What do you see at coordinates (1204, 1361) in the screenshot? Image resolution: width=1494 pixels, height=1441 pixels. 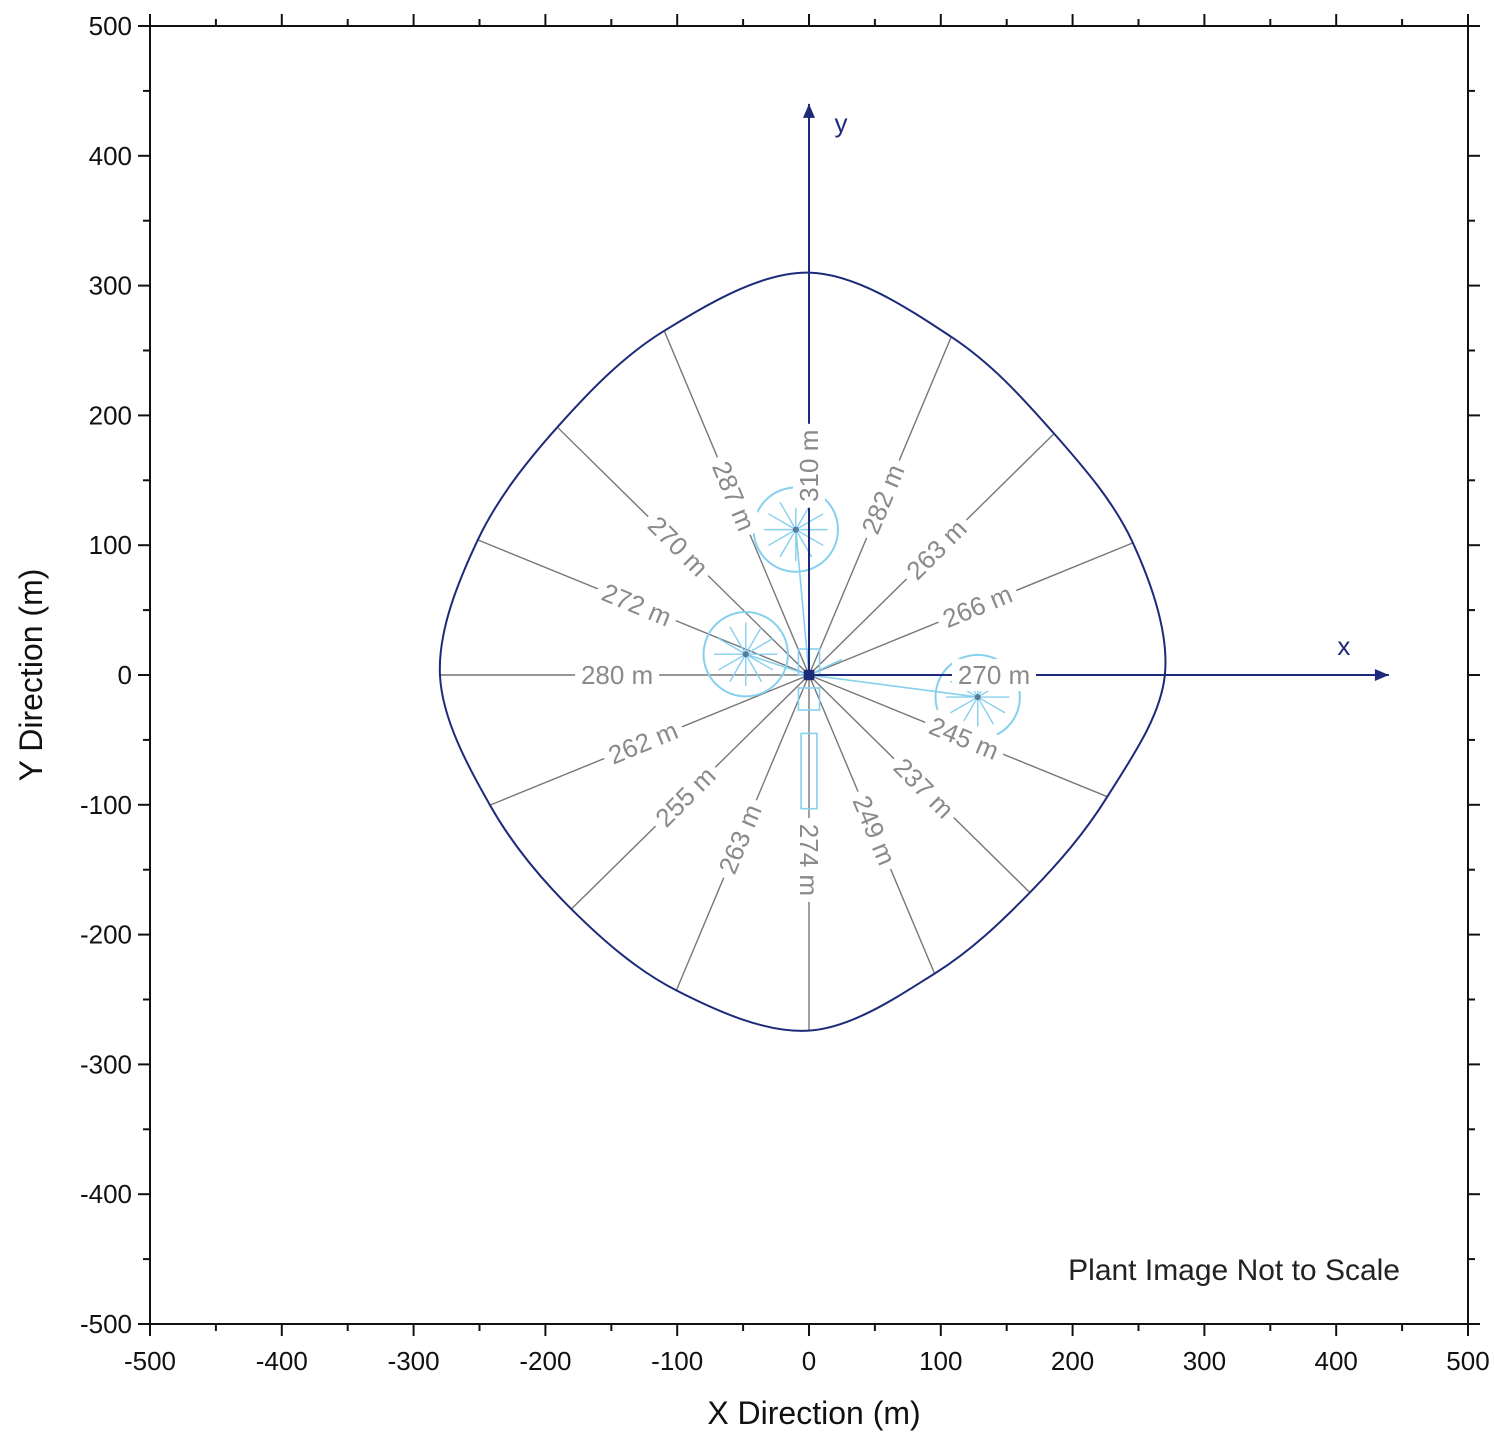 I see `x-tick-label: 300` at bounding box center [1204, 1361].